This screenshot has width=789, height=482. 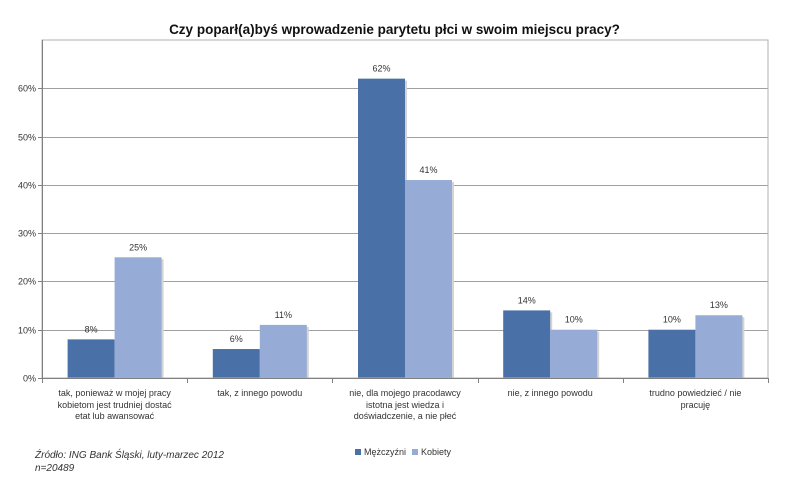 What do you see at coordinates (55, 468) in the screenshot?
I see `sample-size: n=20489` at bounding box center [55, 468].